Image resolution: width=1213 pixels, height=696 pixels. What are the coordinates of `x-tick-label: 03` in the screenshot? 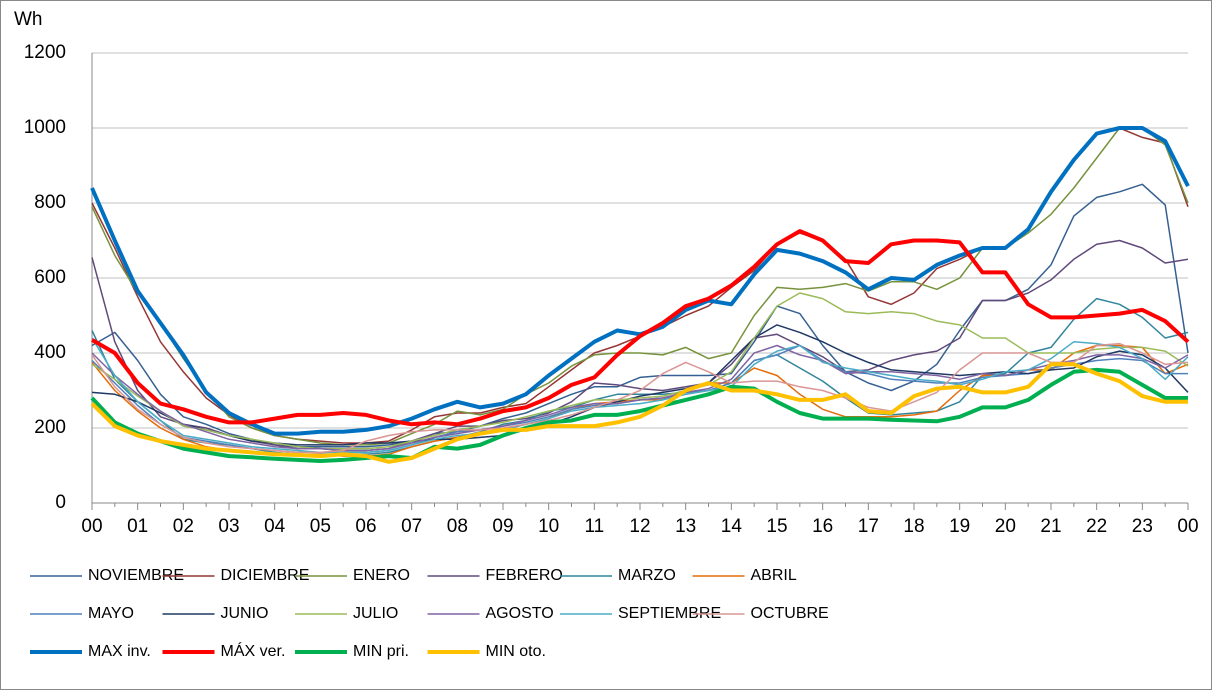 It's located at (228, 526).